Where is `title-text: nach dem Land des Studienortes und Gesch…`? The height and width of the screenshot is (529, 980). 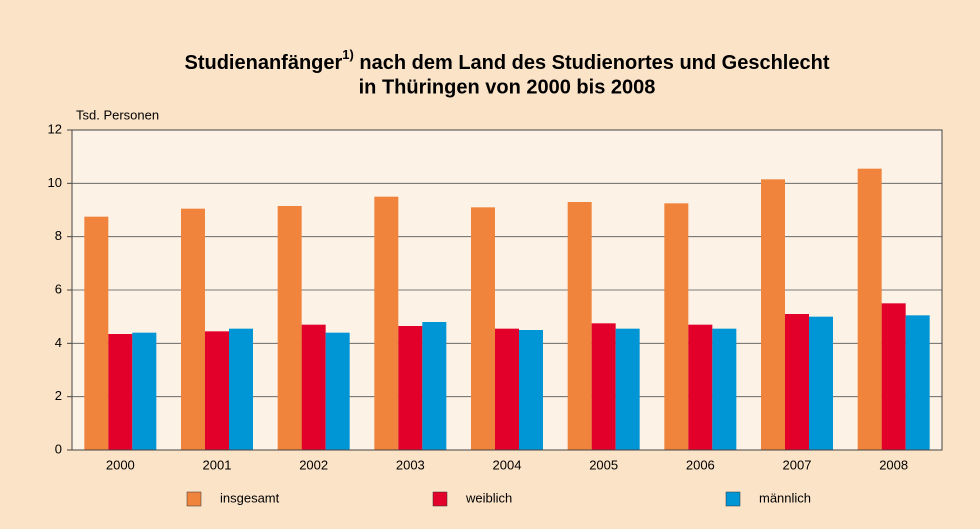
title-text: nach dem Land des Studienortes und Gesch… is located at coordinates (592, 63).